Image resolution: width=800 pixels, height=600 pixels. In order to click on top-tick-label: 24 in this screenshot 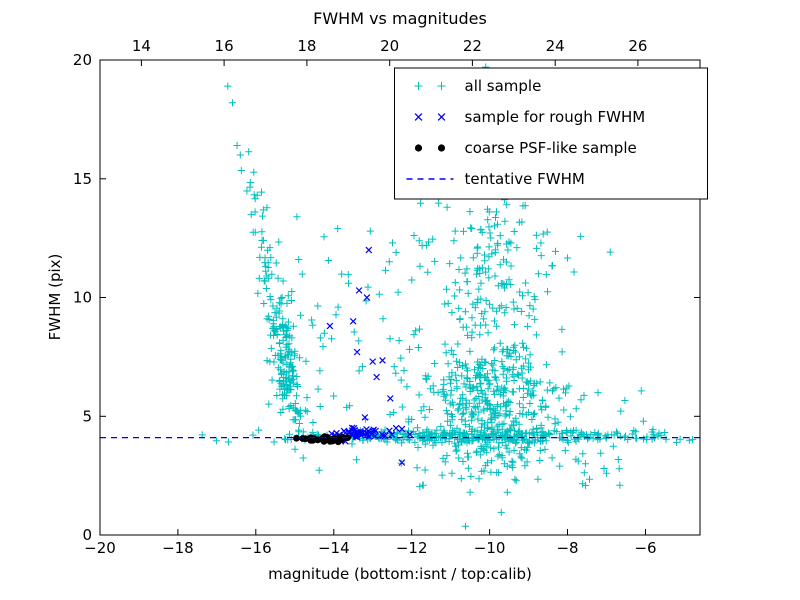, I will do `click(555, 46)`.